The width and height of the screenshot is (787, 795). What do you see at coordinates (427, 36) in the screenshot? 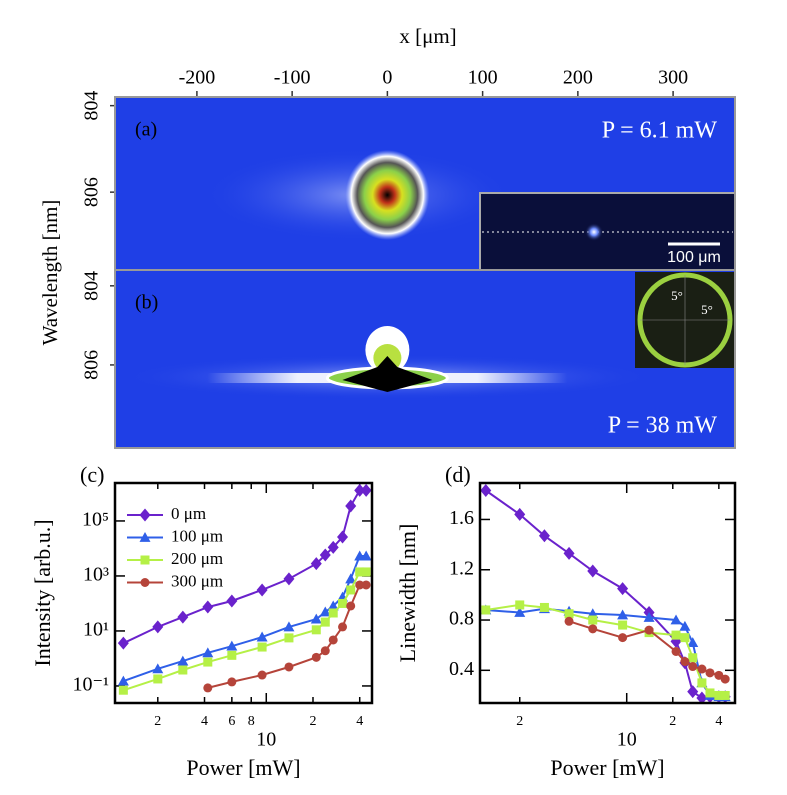
I see `x-axis-label: x [μm]` at bounding box center [427, 36].